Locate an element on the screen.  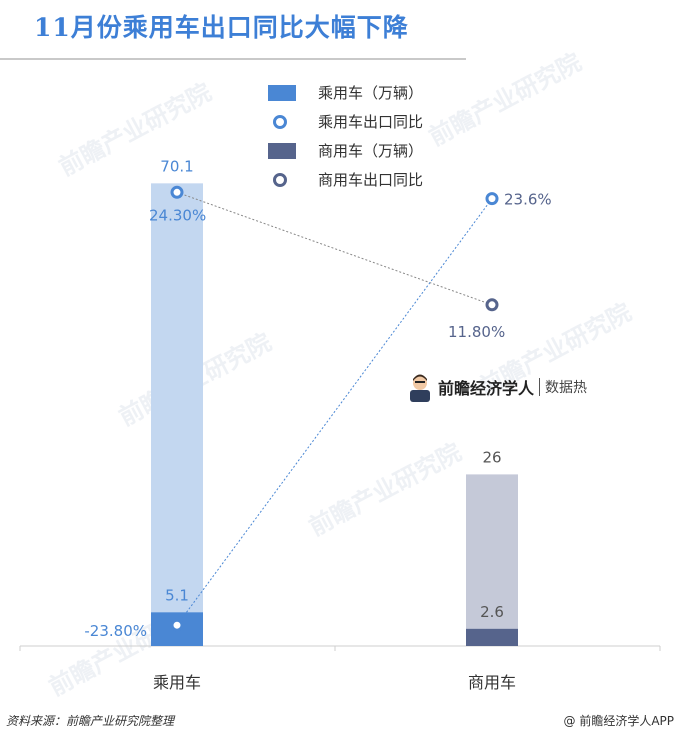
legend-label: 商用车（万辆） is located at coordinates (371, 151).